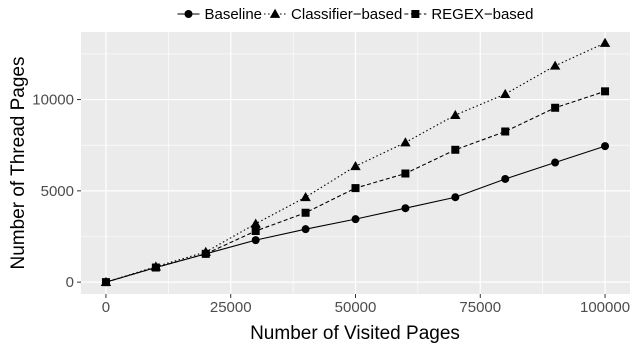 This screenshot has height=347, width=635. I want to click on x-tick-label: 25000, so click(231, 307).